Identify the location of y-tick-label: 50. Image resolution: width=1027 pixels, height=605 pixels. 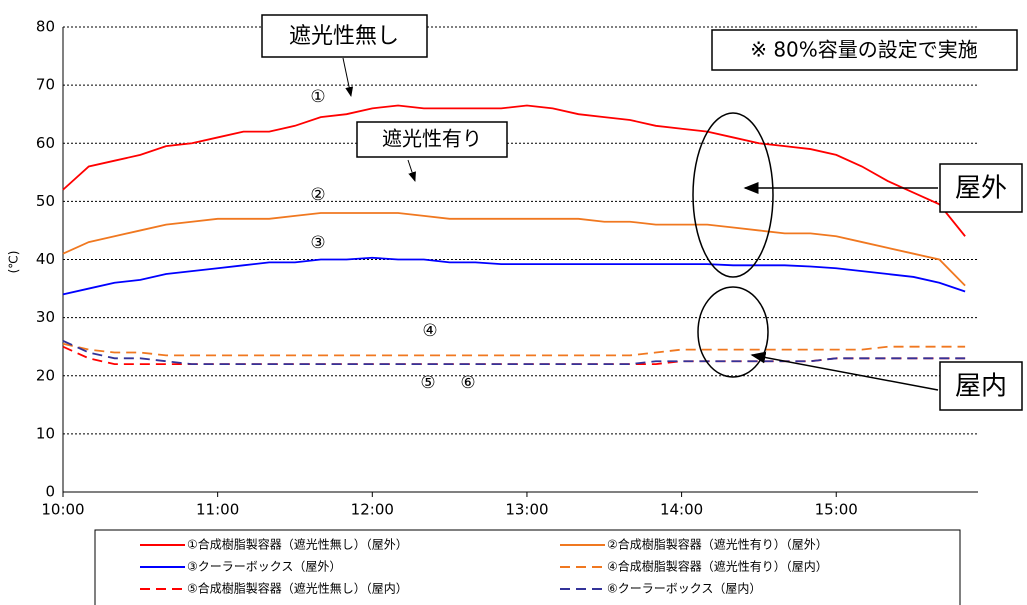
(45, 201).